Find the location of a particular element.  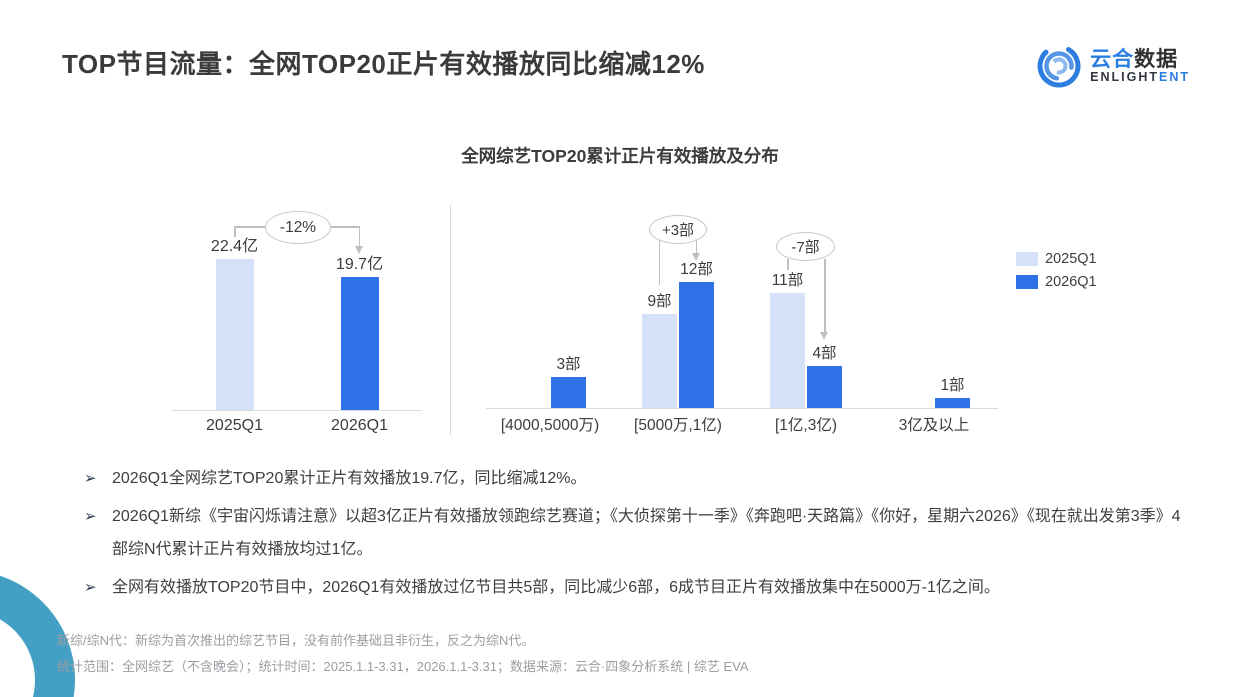

bar-group: 4部 is located at coordinates (824, 374).